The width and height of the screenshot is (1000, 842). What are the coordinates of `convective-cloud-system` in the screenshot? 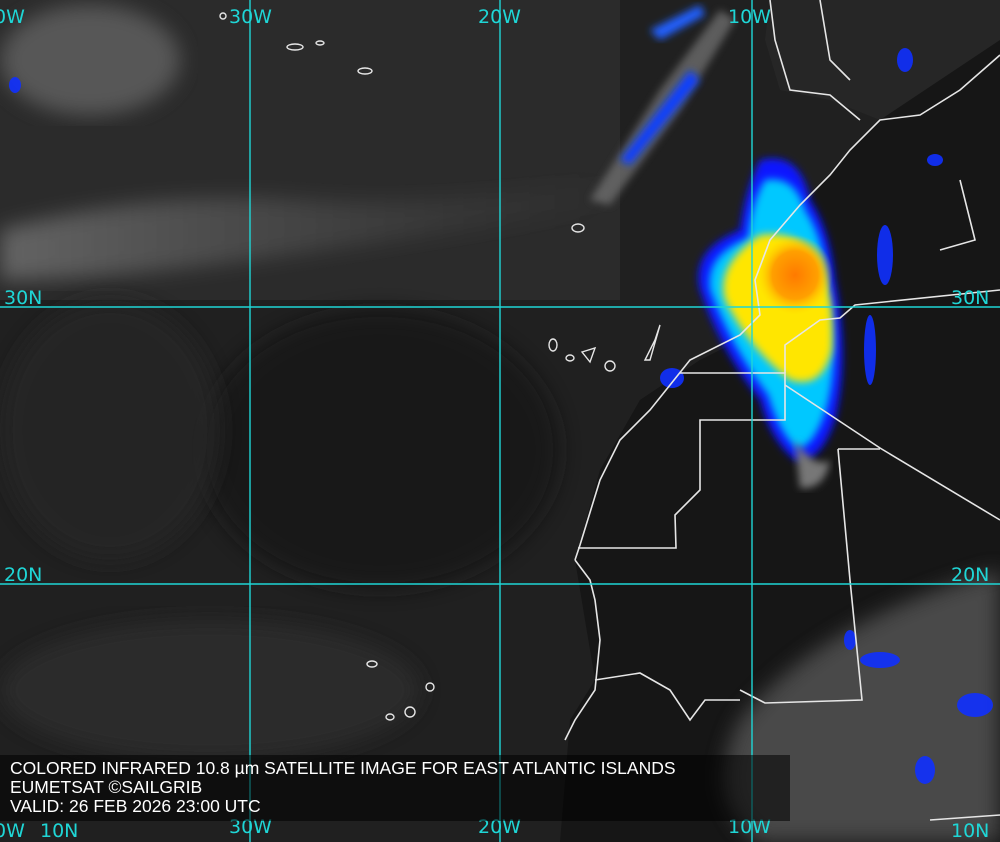 It's located at (770, 323).